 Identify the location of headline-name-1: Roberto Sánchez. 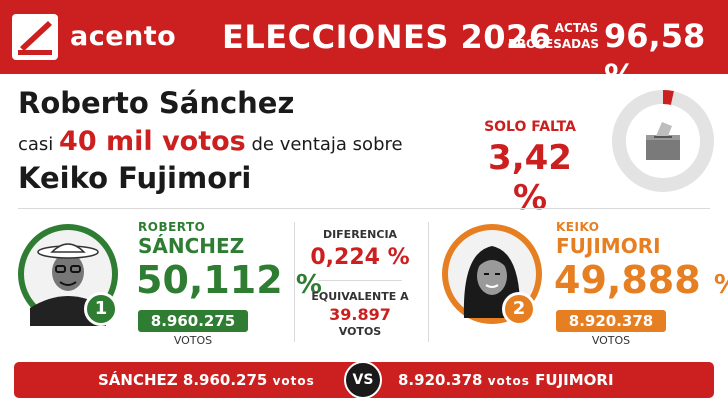
(156, 103).